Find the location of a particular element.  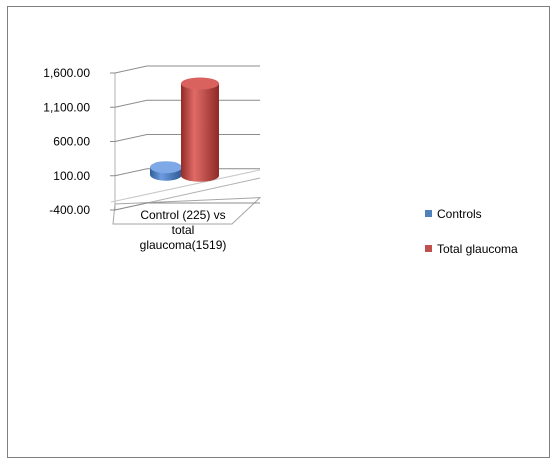

bar-body is located at coordinates (200, 132).